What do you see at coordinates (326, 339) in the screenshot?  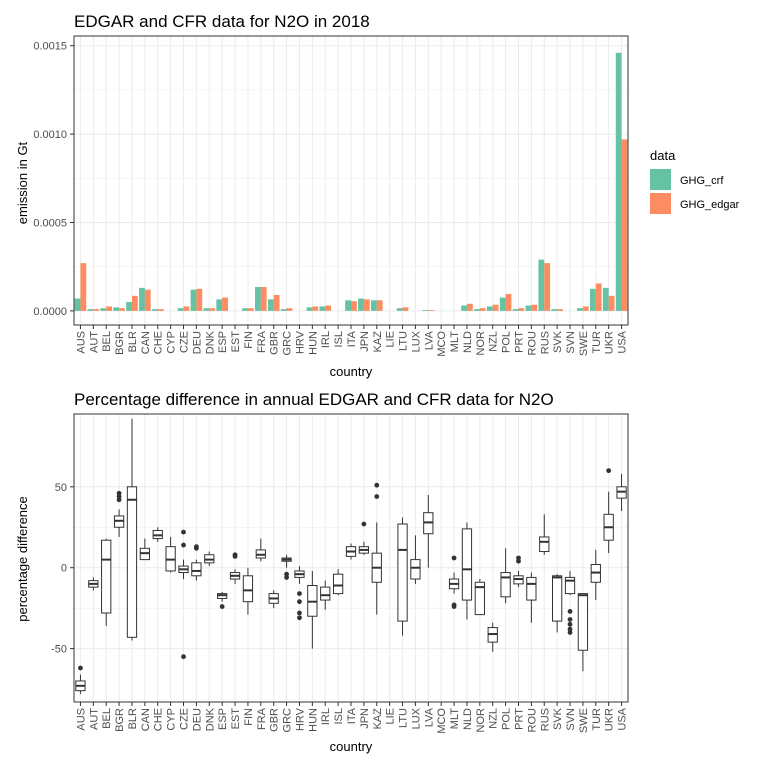 I see `bar-chart-x-tick-label: IRL` at bounding box center [326, 339].